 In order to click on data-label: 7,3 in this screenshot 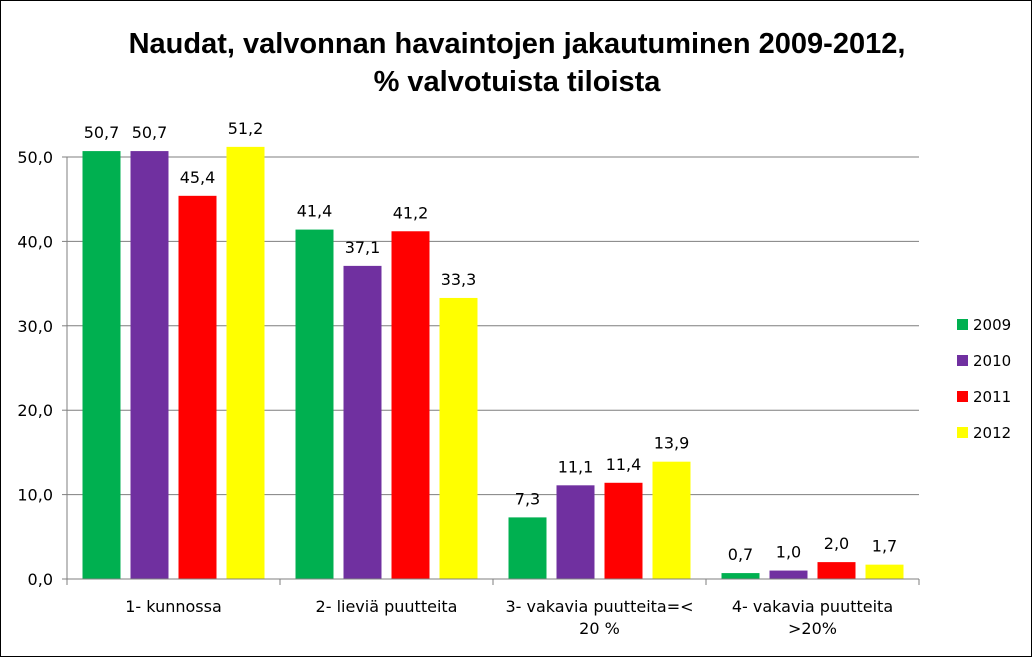, I will do `click(527, 498)`.